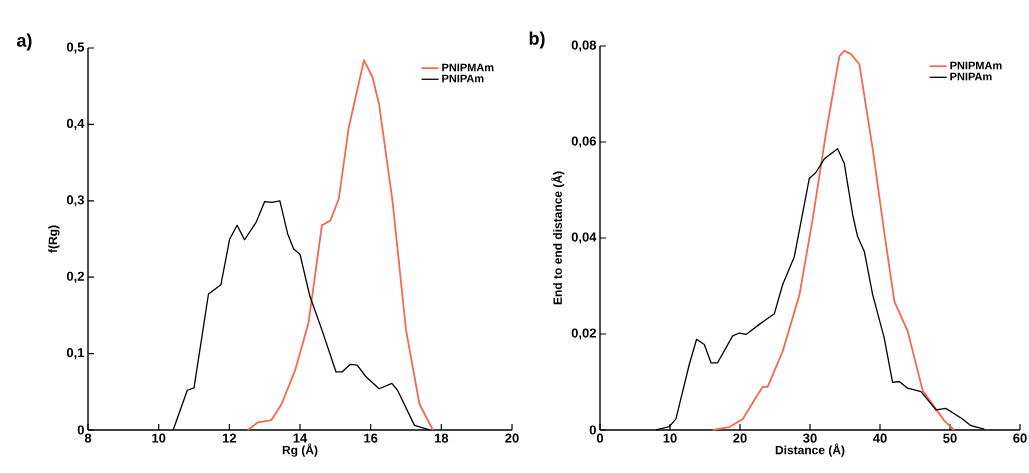 This screenshot has height=473, width=1029. I want to click on x-tick-label: 60, so click(1020, 438).